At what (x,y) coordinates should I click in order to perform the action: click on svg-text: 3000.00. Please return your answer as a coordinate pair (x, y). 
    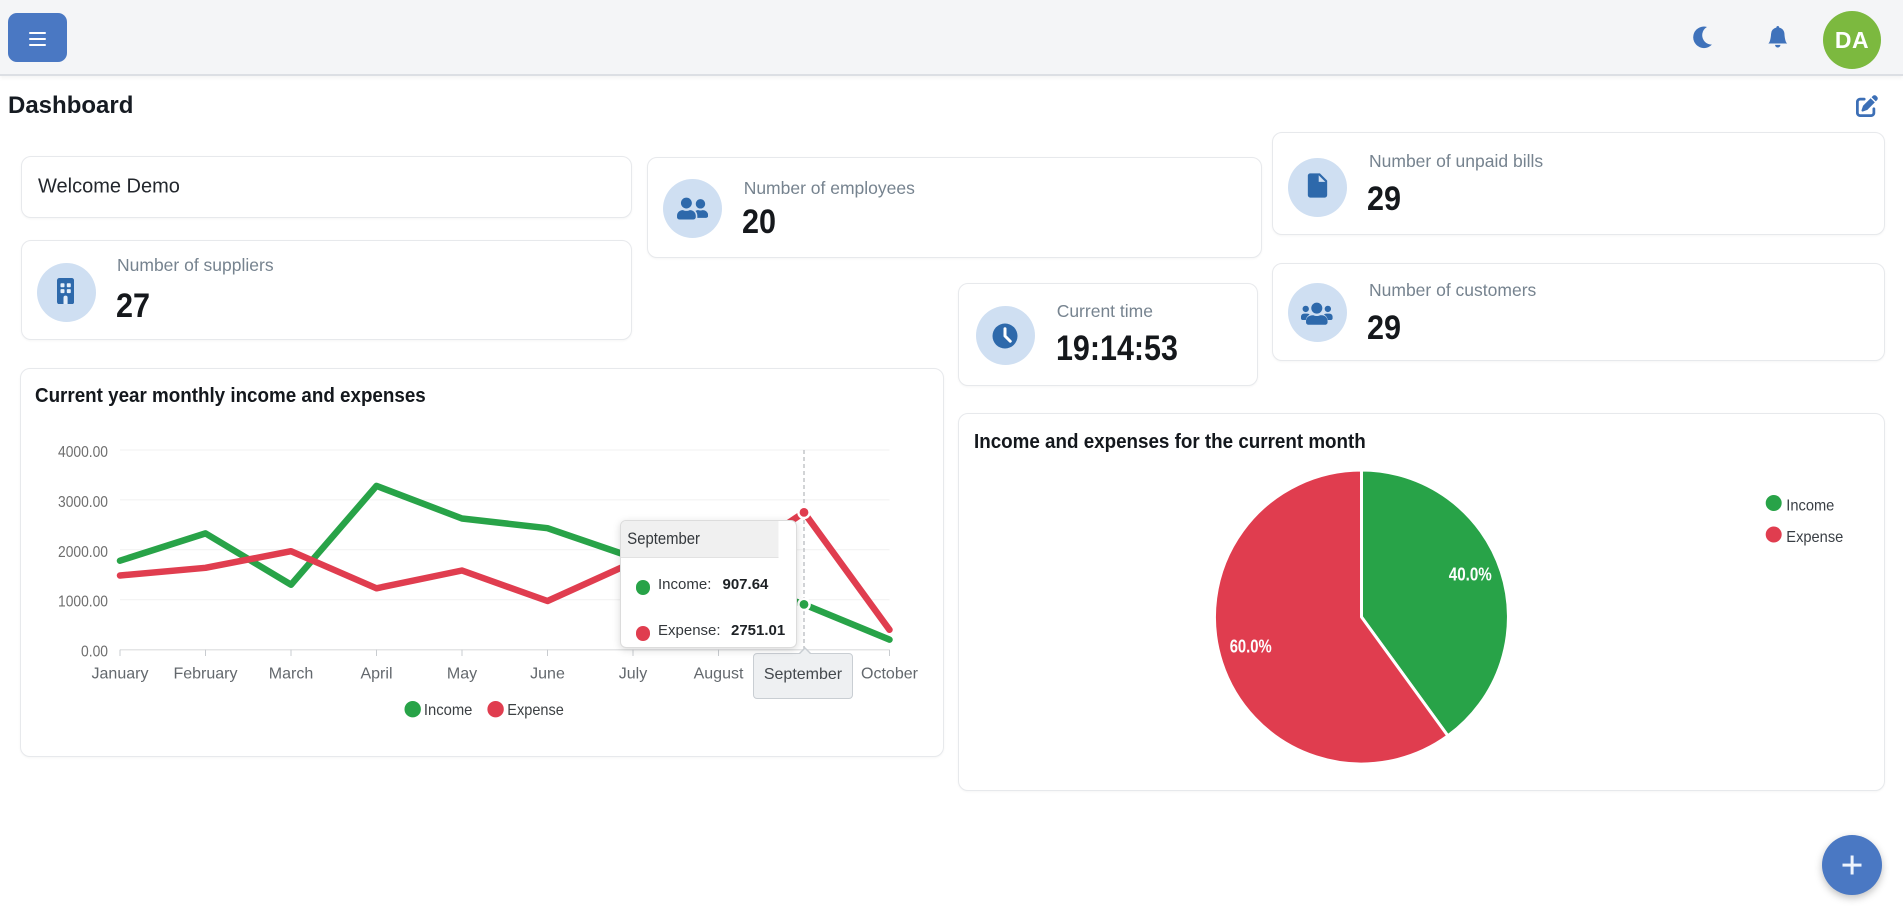
    Looking at the image, I should click on (83, 502).